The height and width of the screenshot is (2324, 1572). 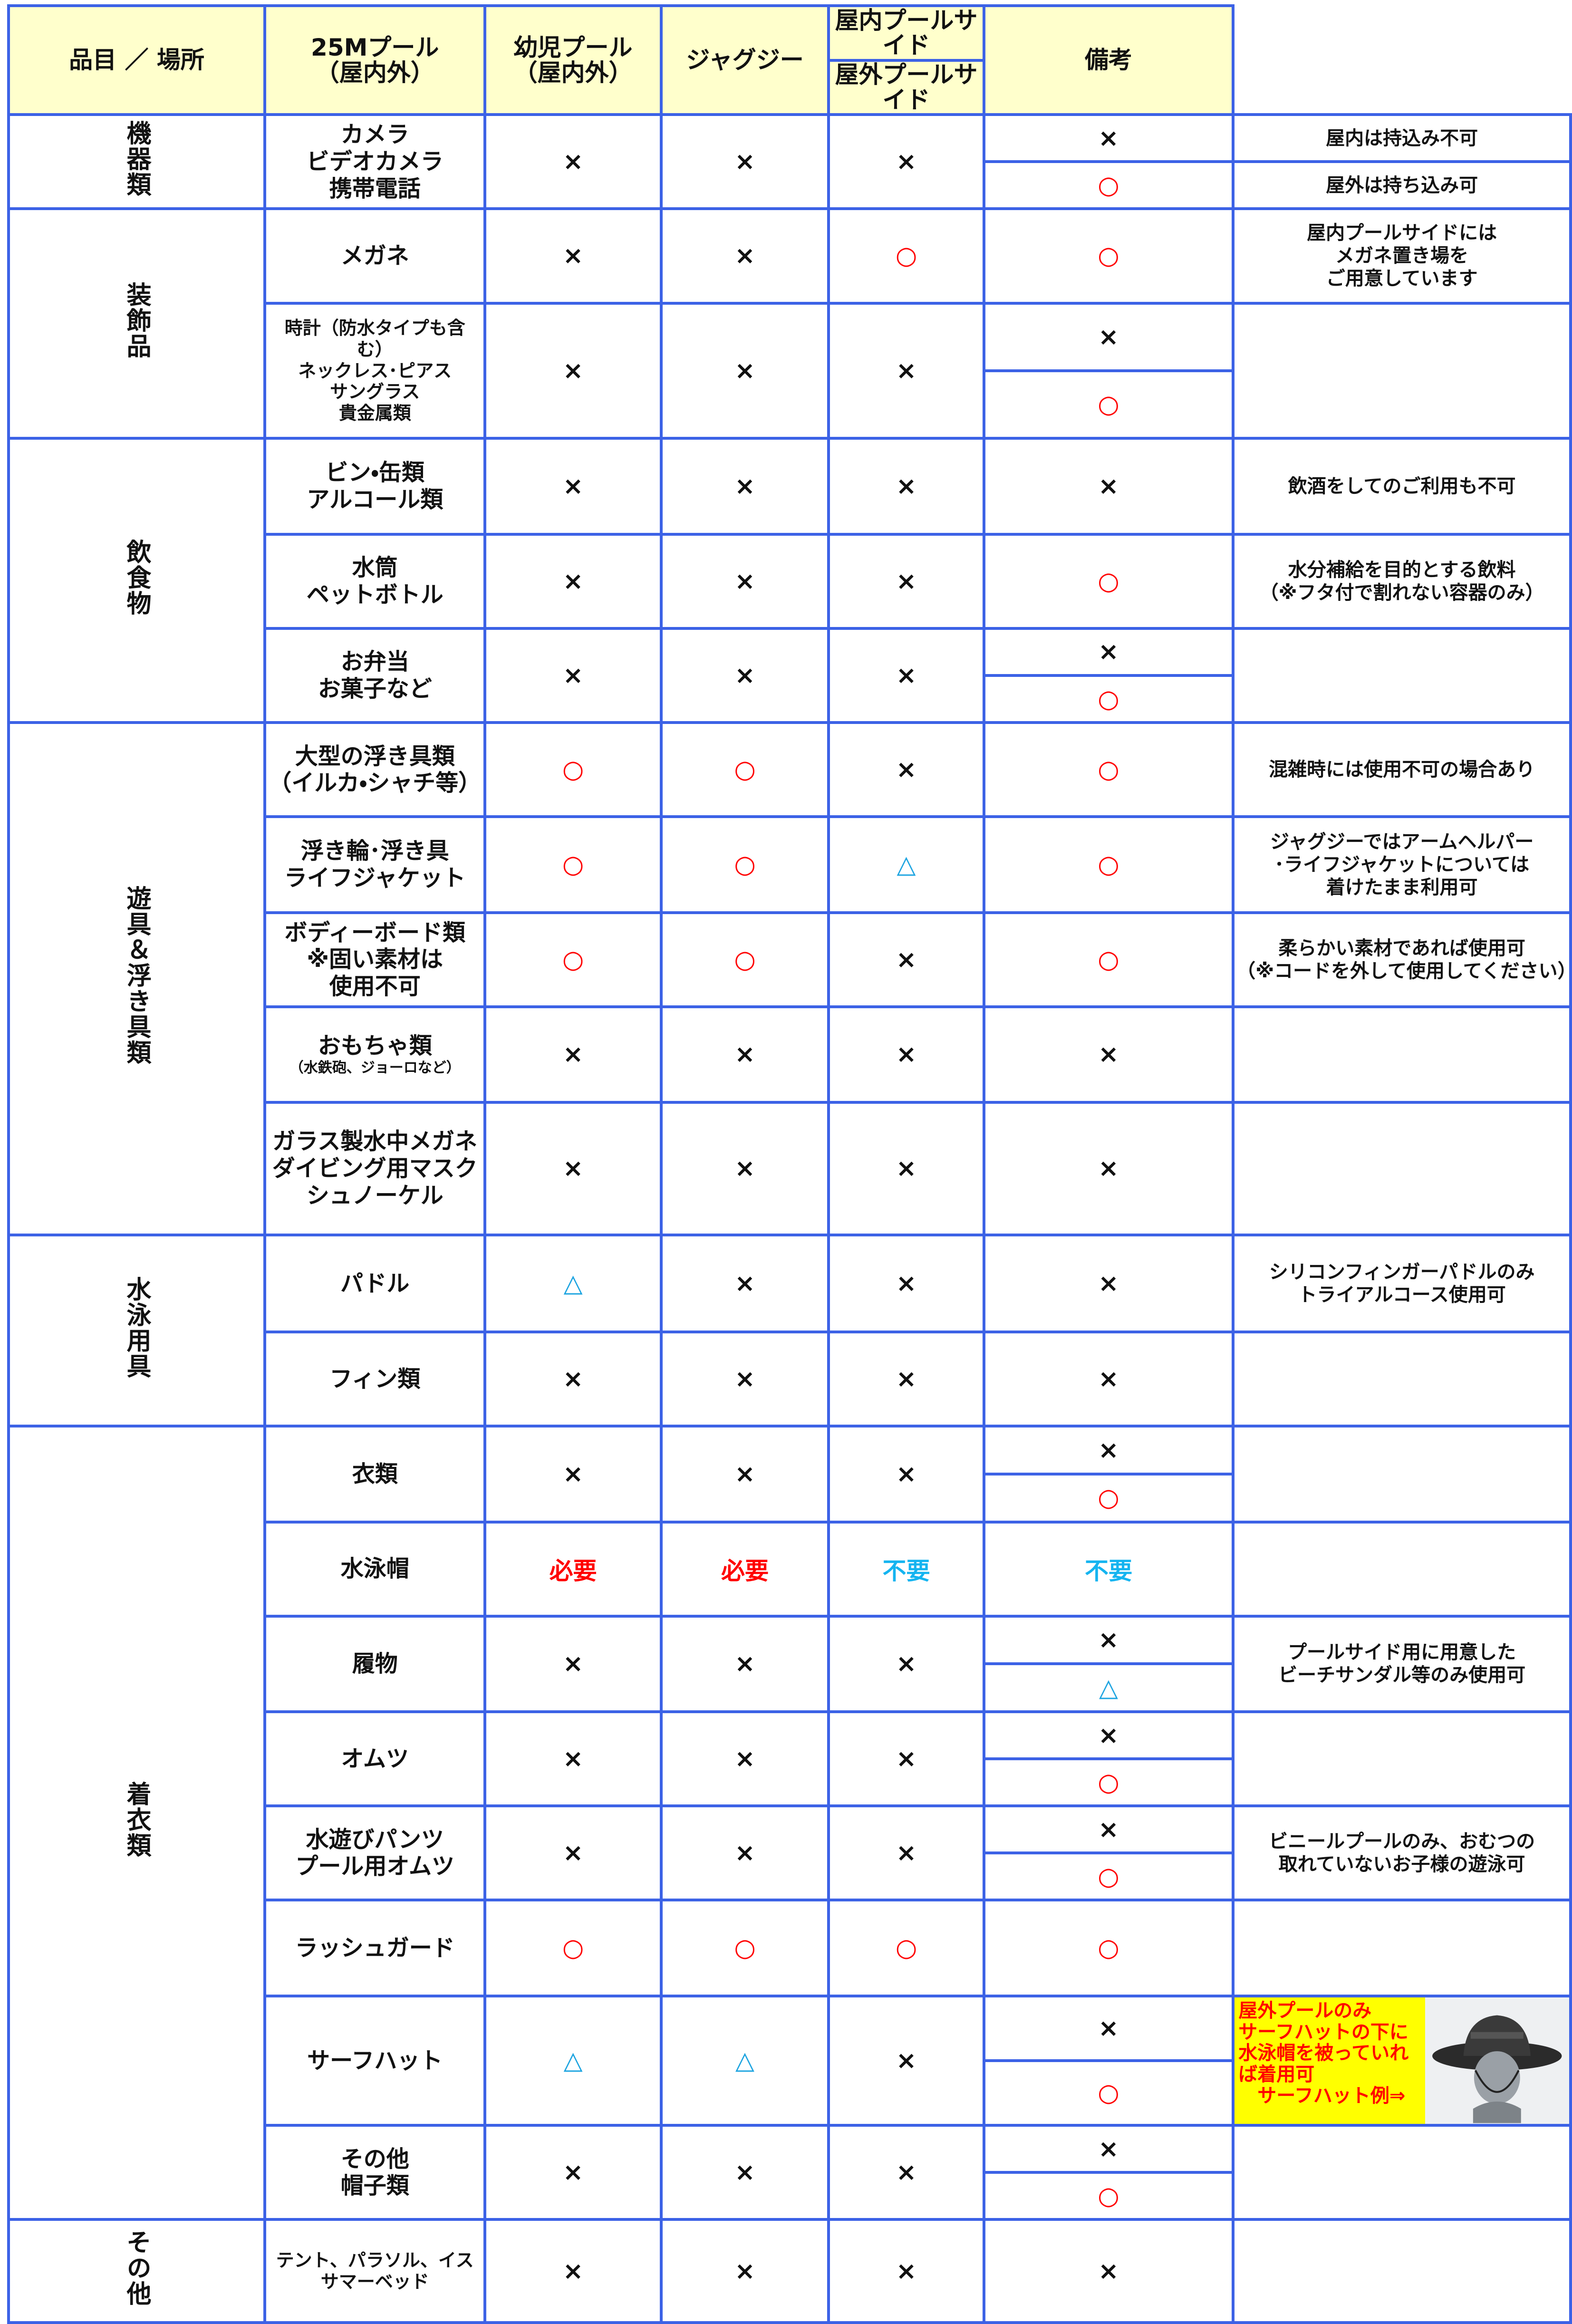 I want to click on item-row: オムツ × × × ×, so click(x=790, y=1759).